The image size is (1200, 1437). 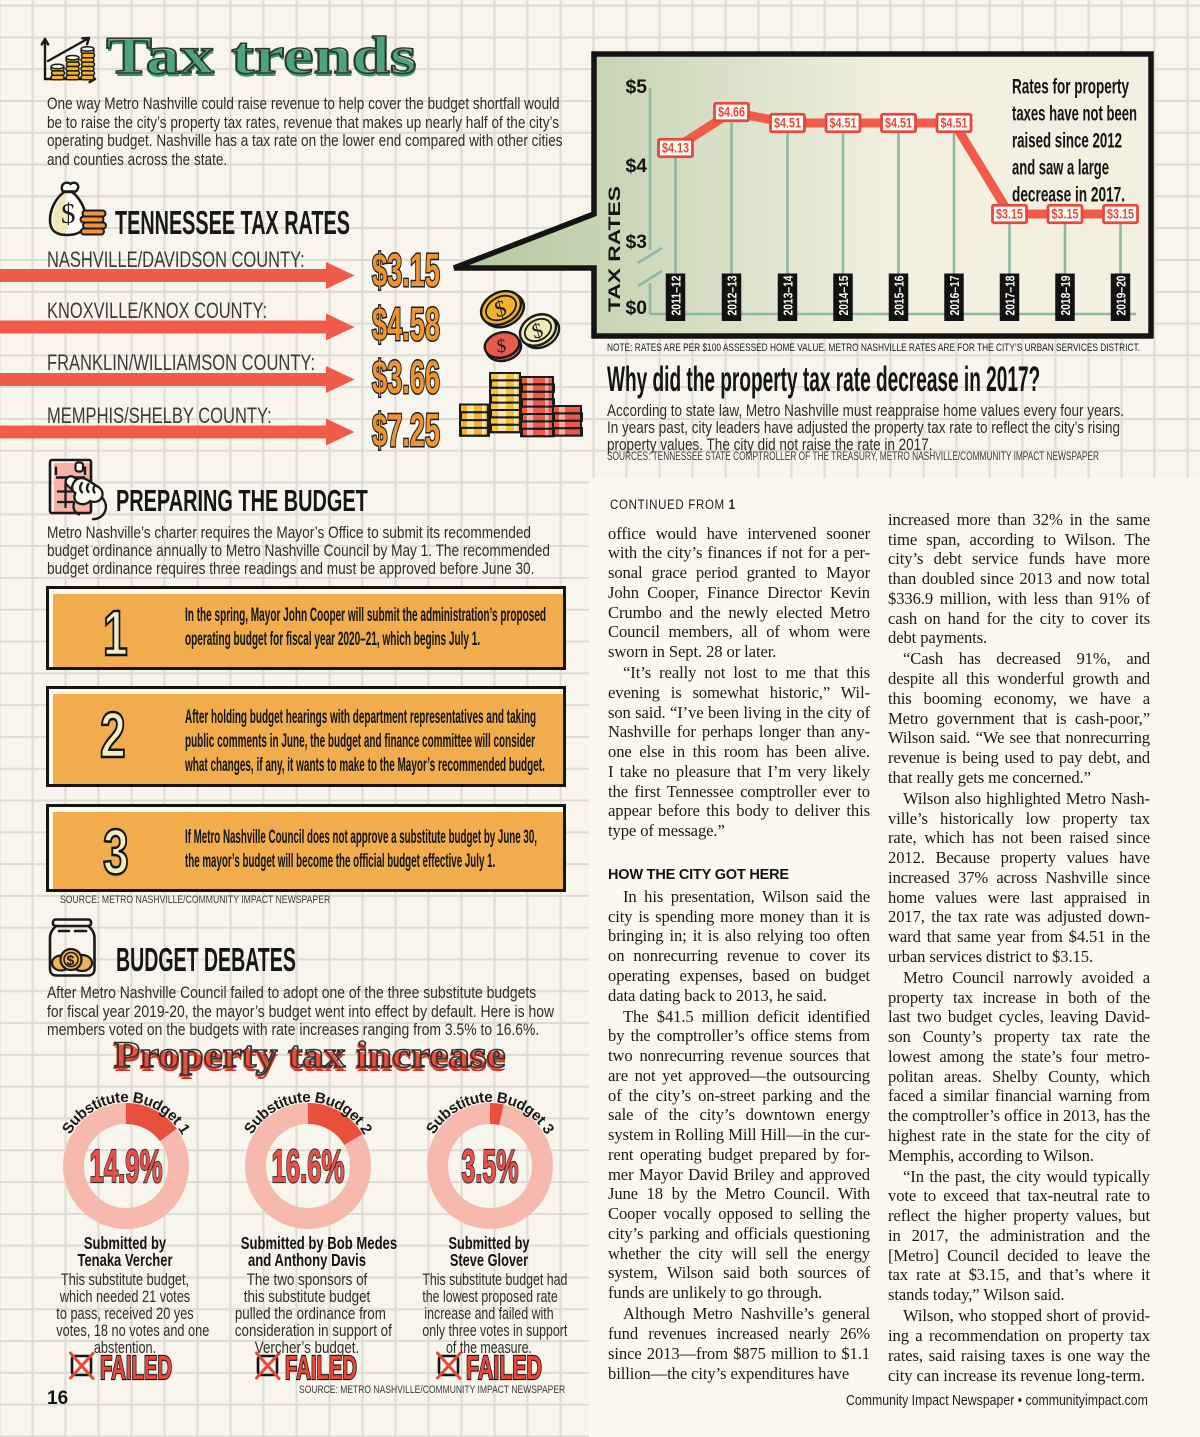 I want to click on svg-text: 3.5%, so click(x=490, y=1166).